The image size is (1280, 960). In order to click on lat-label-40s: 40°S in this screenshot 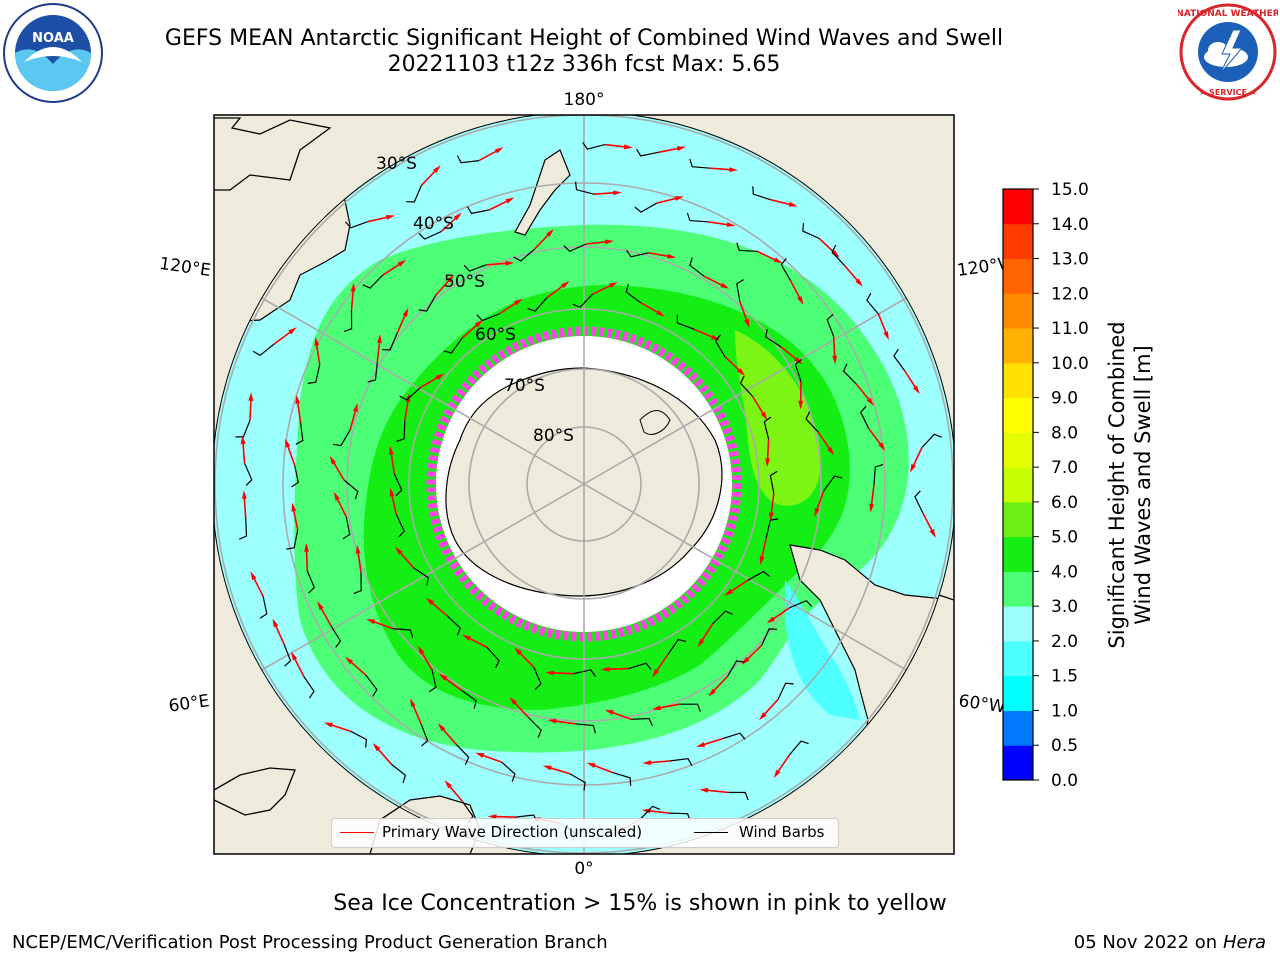, I will do `click(433, 224)`.